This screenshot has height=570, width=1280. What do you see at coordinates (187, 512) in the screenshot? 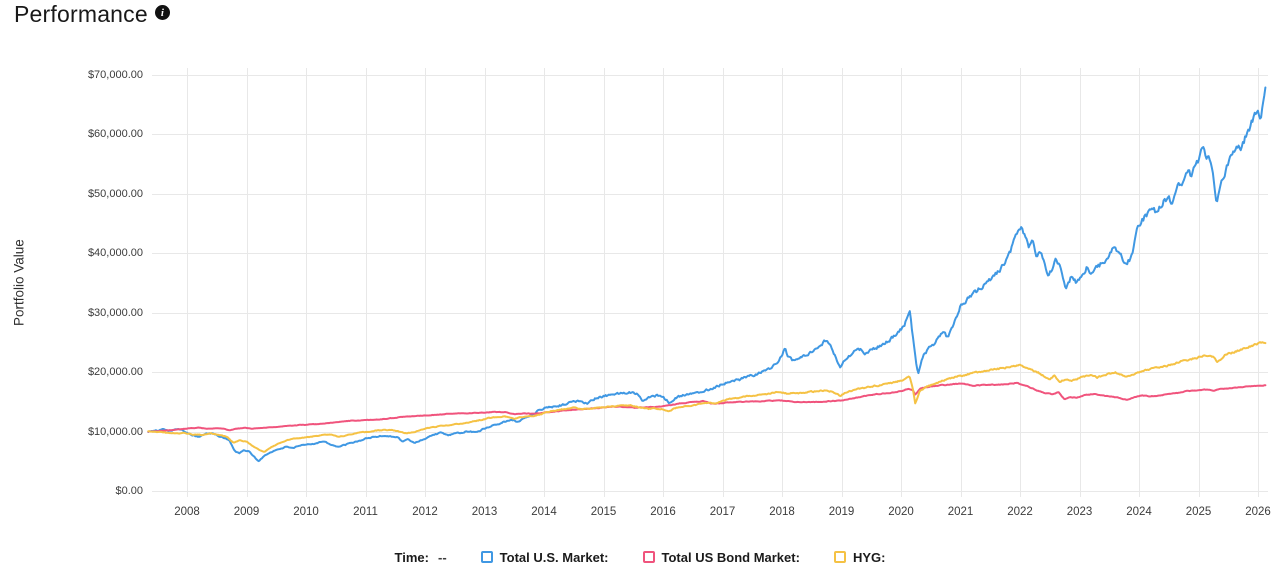
I see `x-axis-tick-label: 2008` at bounding box center [187, 512].